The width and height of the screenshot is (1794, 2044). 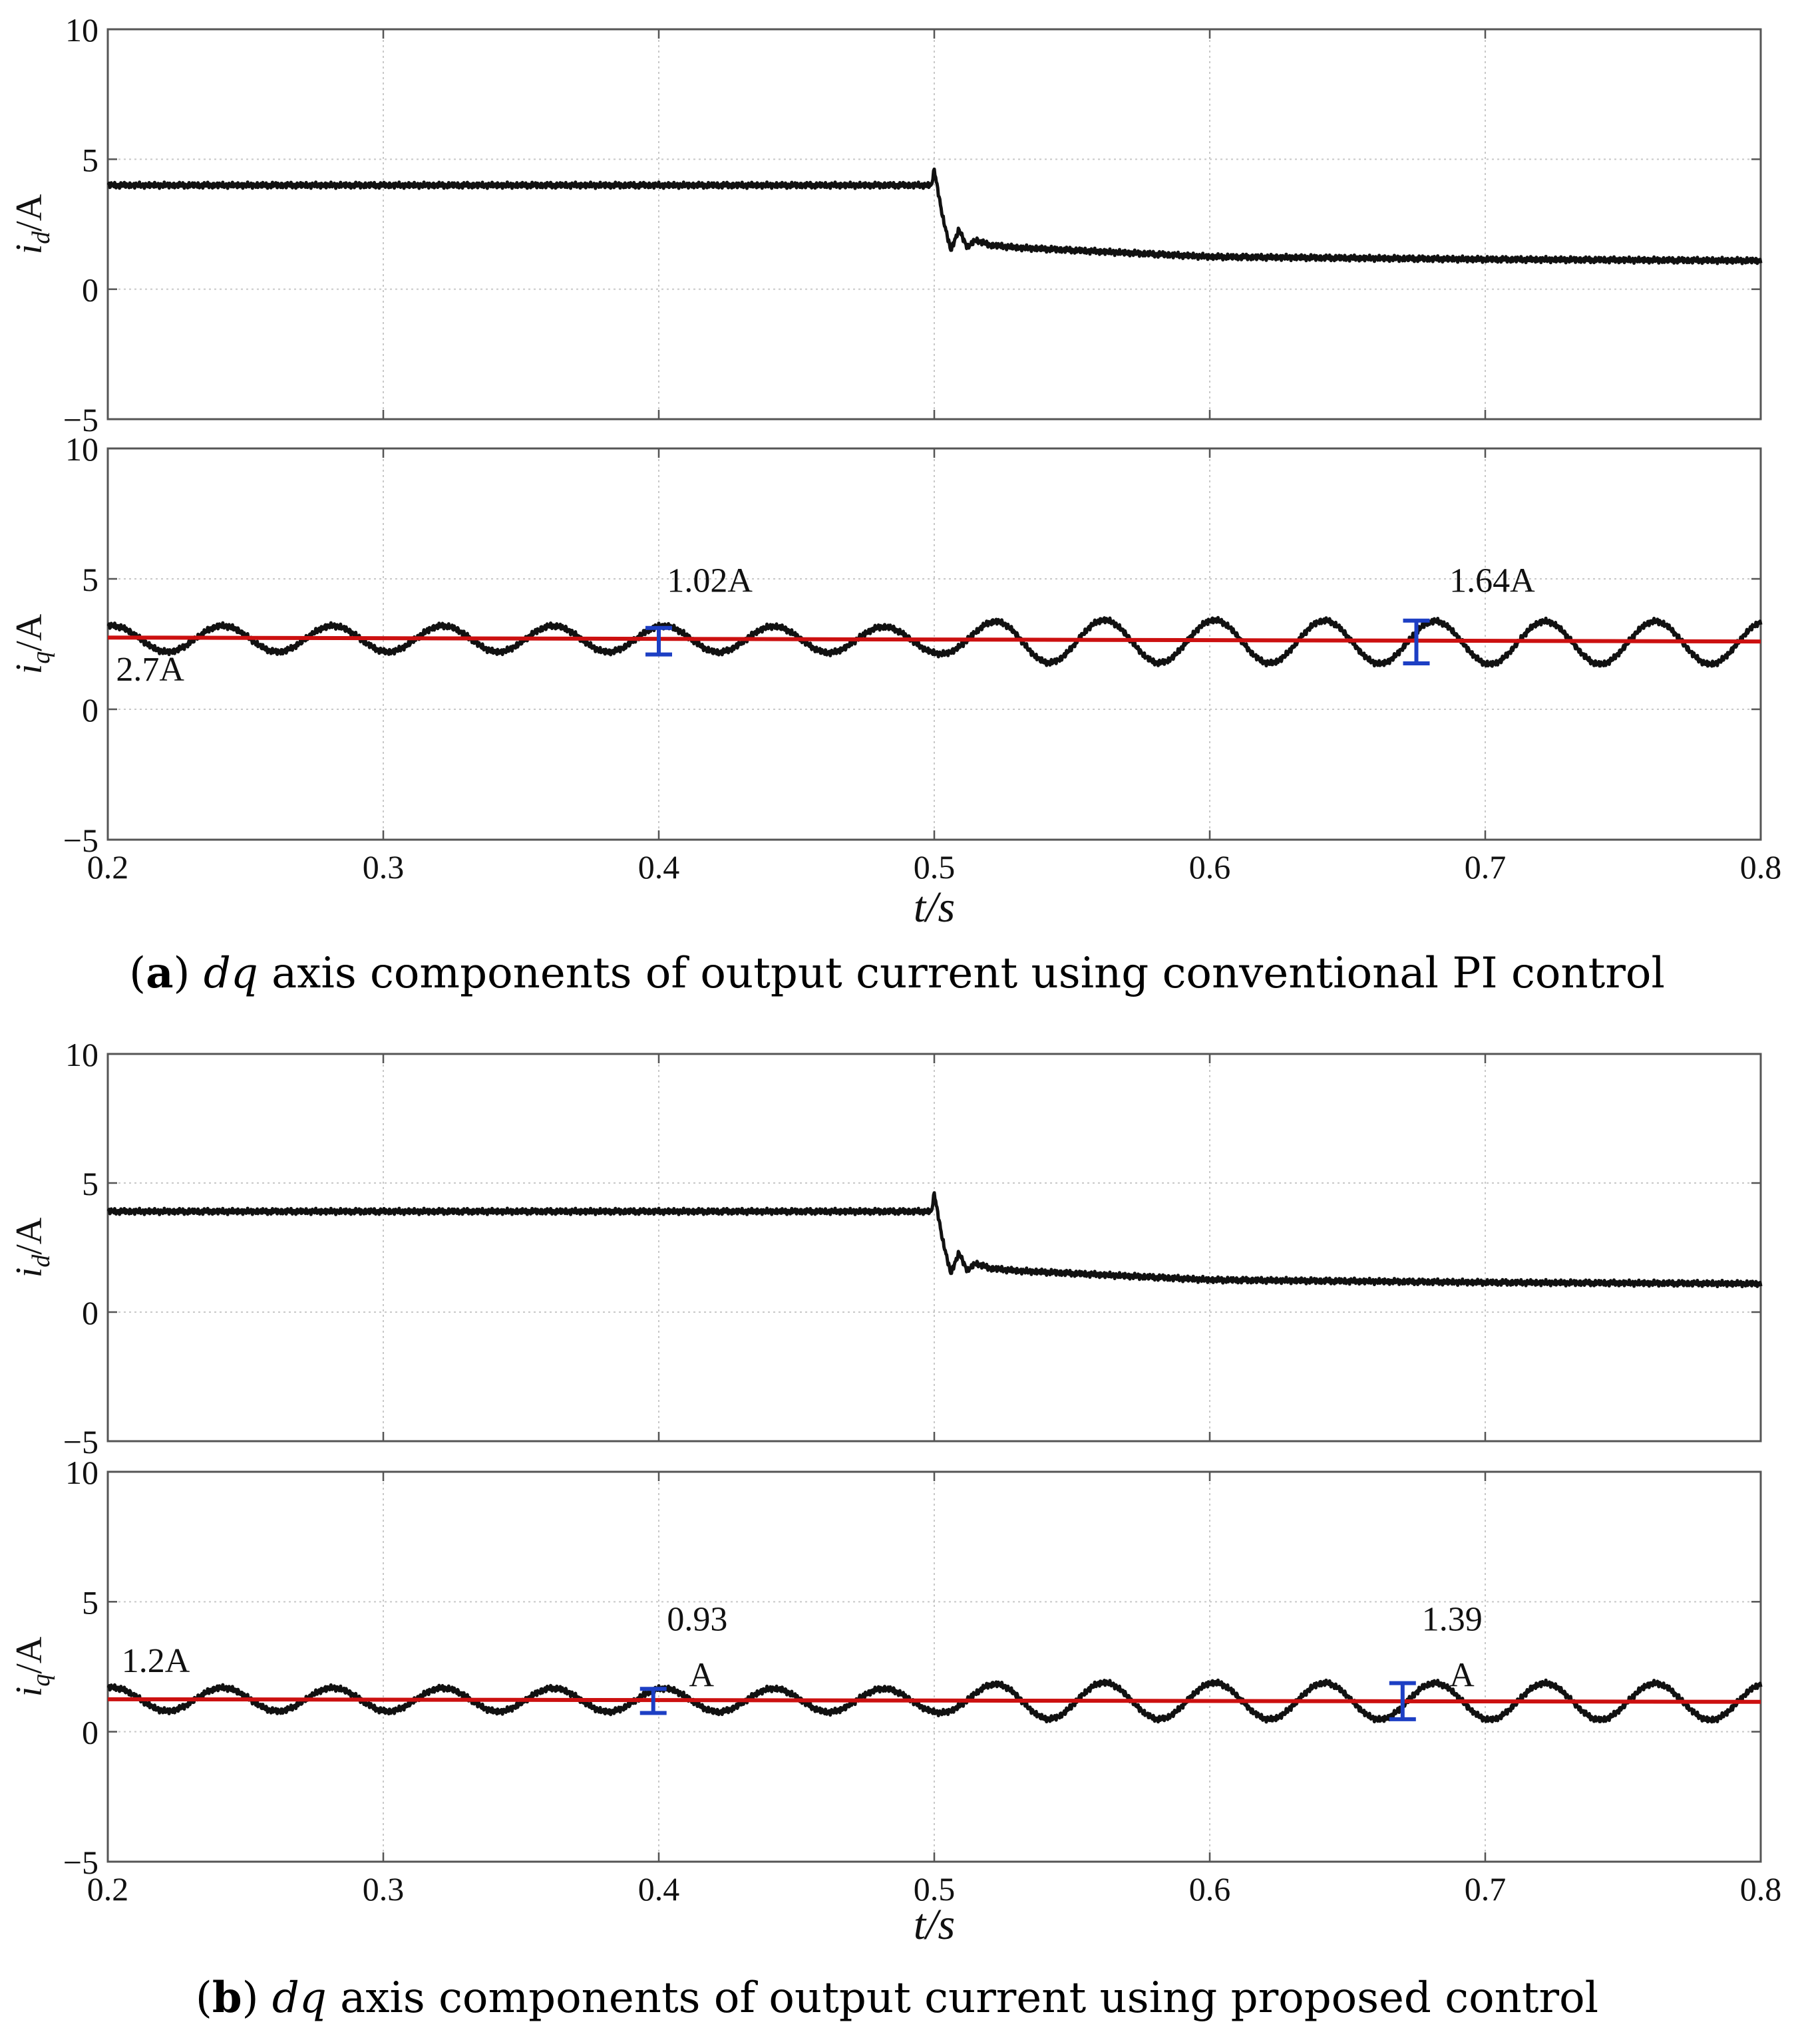 What do you see at coordinates (1452, 1619) in the screenshot?
I see `annotation-label: 1.39` at bounding box center [1452, 1619].